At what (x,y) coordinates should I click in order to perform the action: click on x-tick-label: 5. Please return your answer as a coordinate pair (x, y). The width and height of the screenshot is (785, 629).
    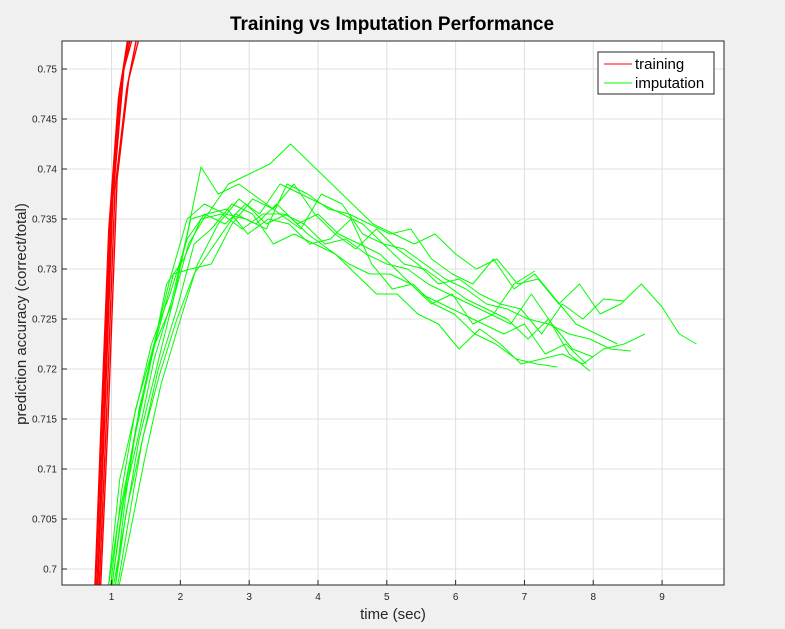
    Looking at the image, I should click on (387, 597).